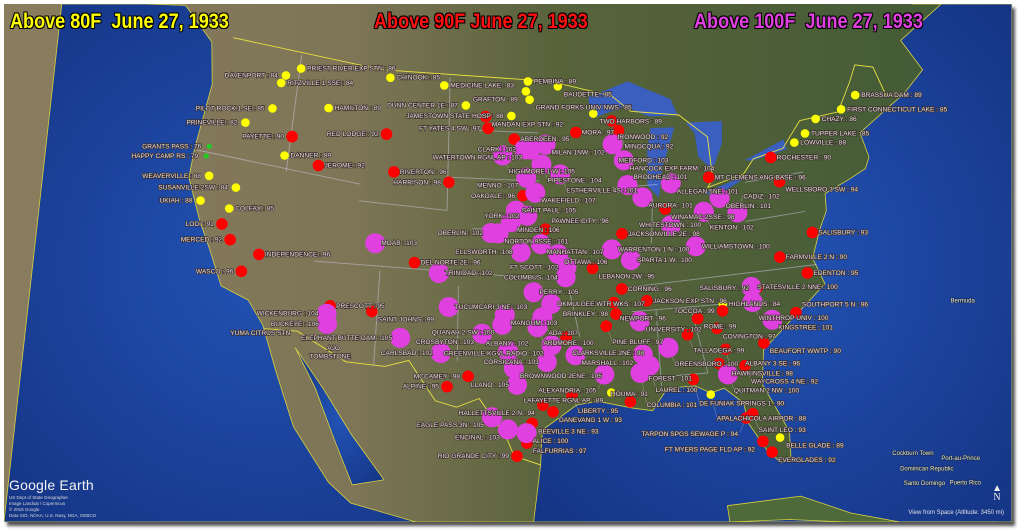 The image size is (1024, 532). What do you see at coordinates (206, 156) in the screenshot?
I see `station-marker-above-70f` at bounding box center [206, 156].